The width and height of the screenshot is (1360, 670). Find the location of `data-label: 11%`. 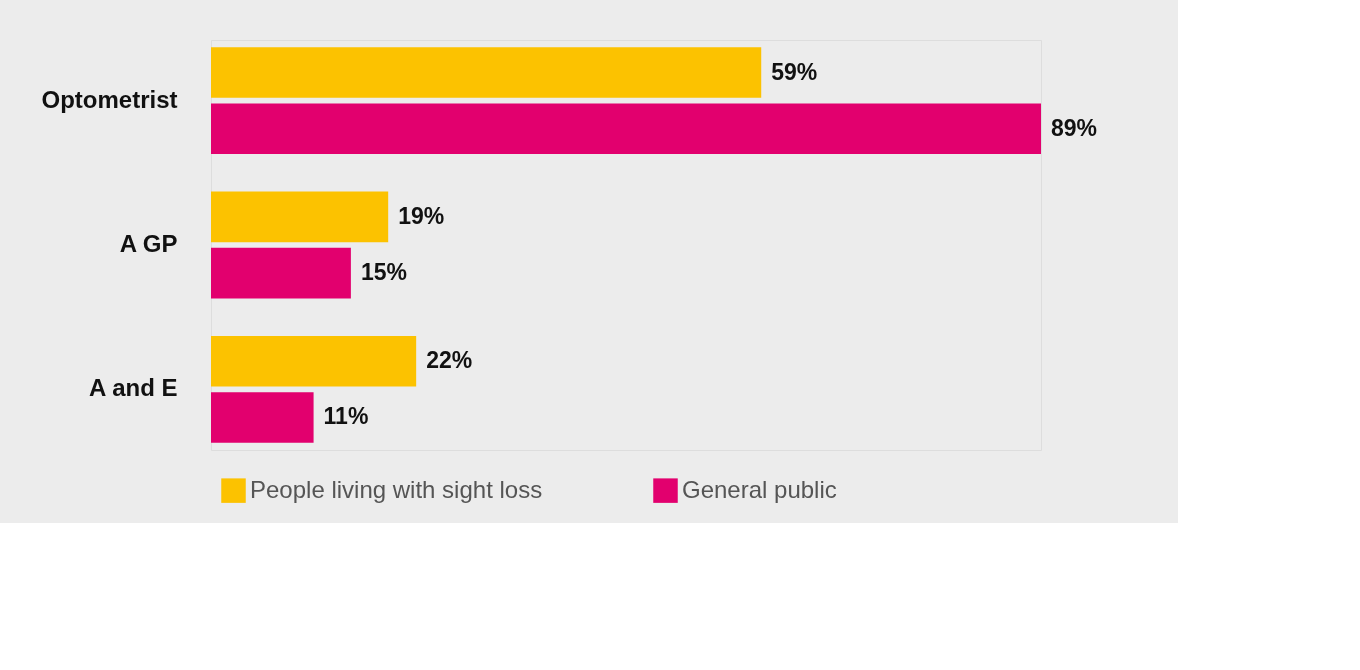

data-label: 11% is located at coordinates (346, 416).